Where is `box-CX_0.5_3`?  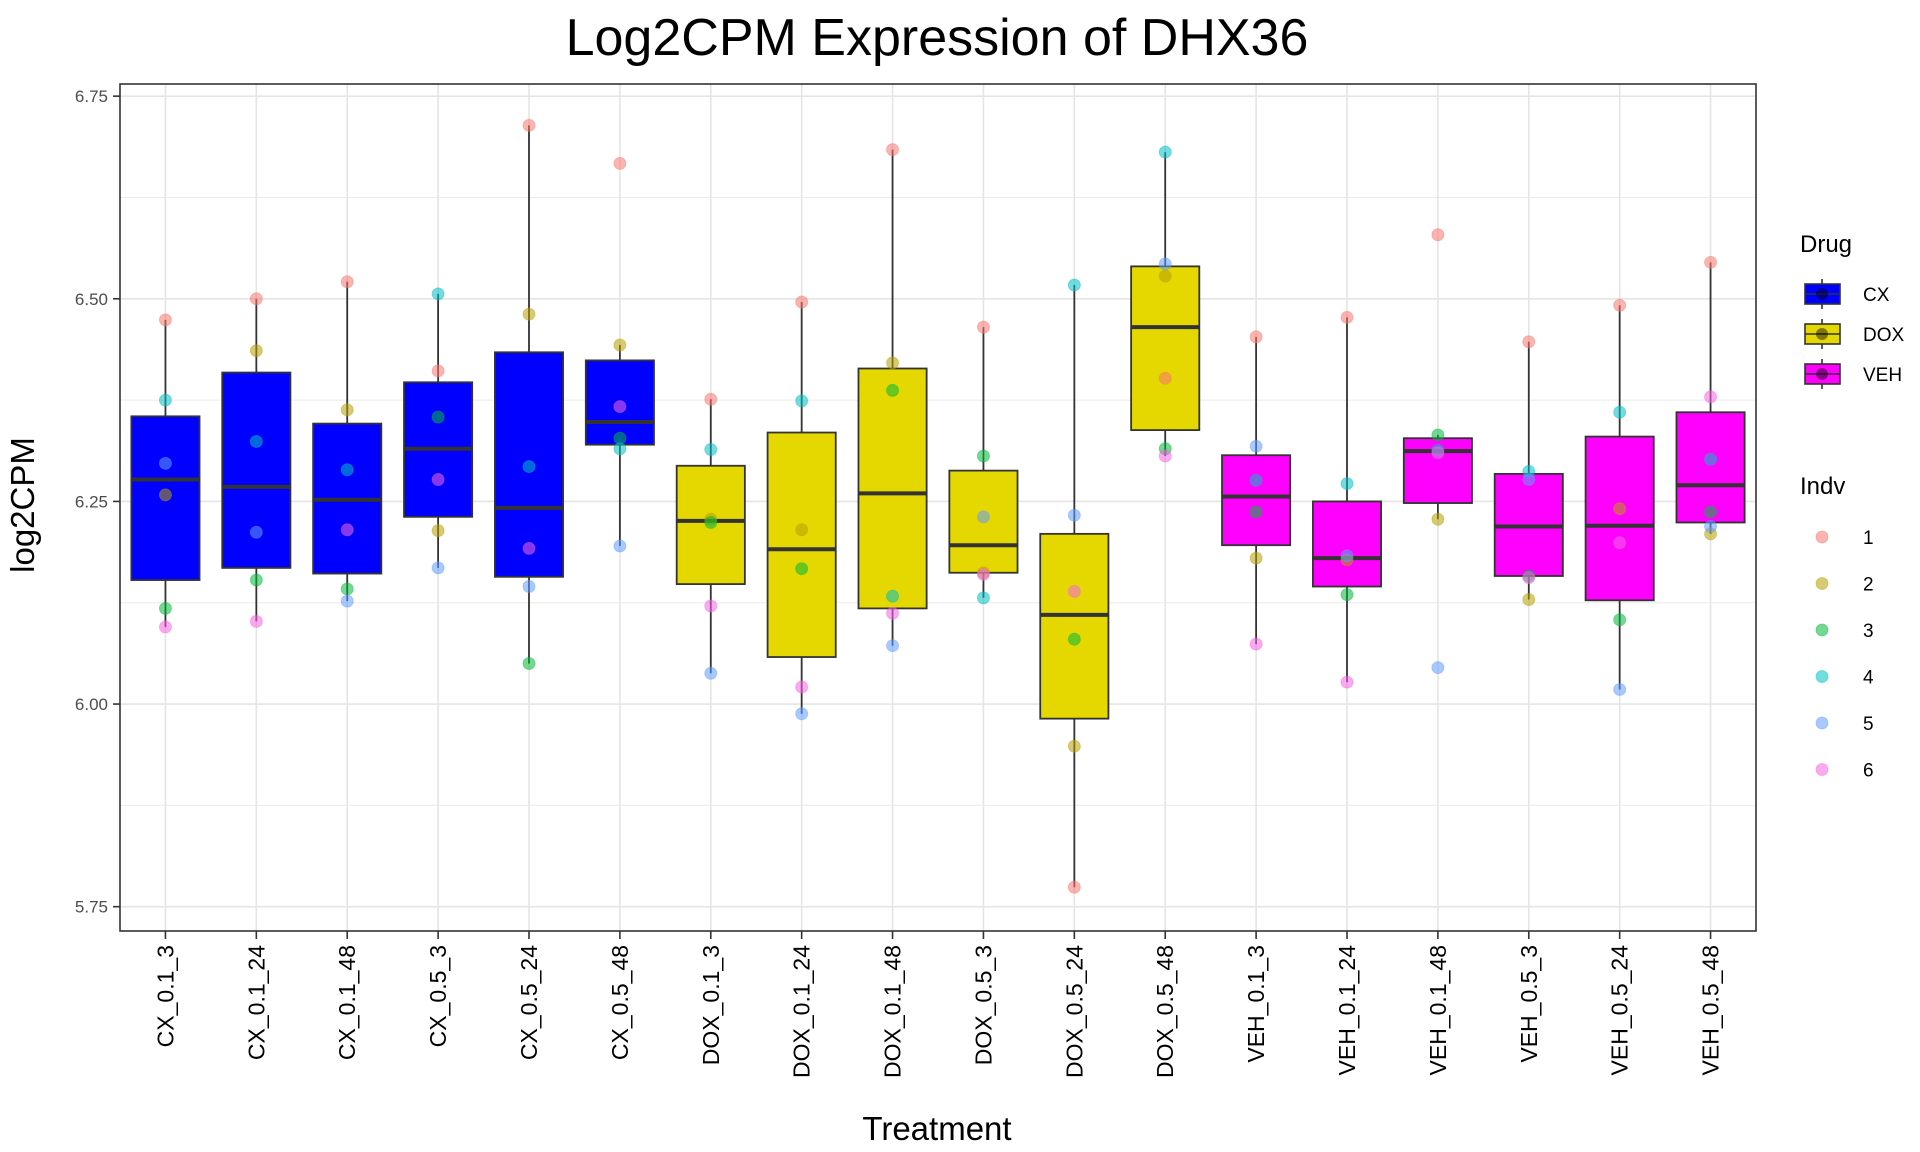 box-CX_0.5_3 is located at coordinates (438, 430).